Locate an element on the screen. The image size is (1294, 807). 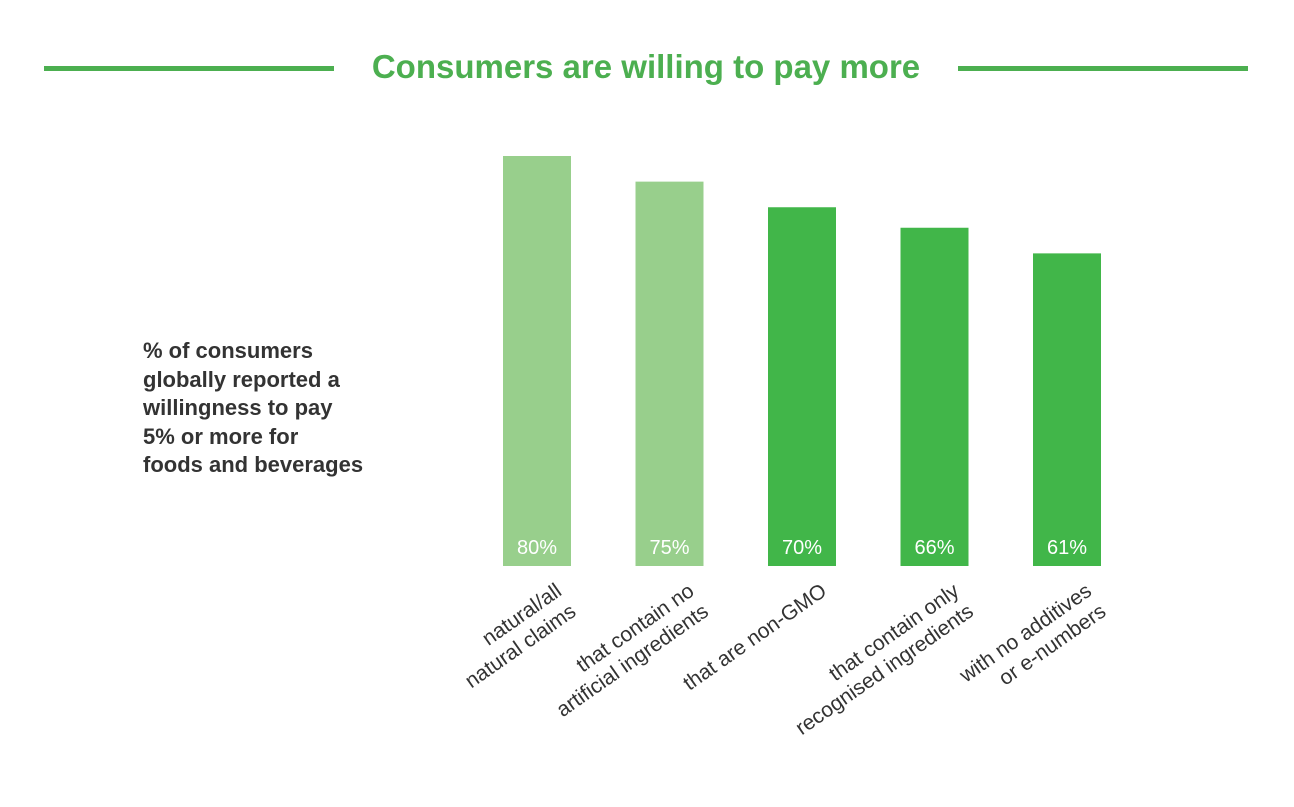
bar-value-label: 80% is located at coordinates (537, 548).